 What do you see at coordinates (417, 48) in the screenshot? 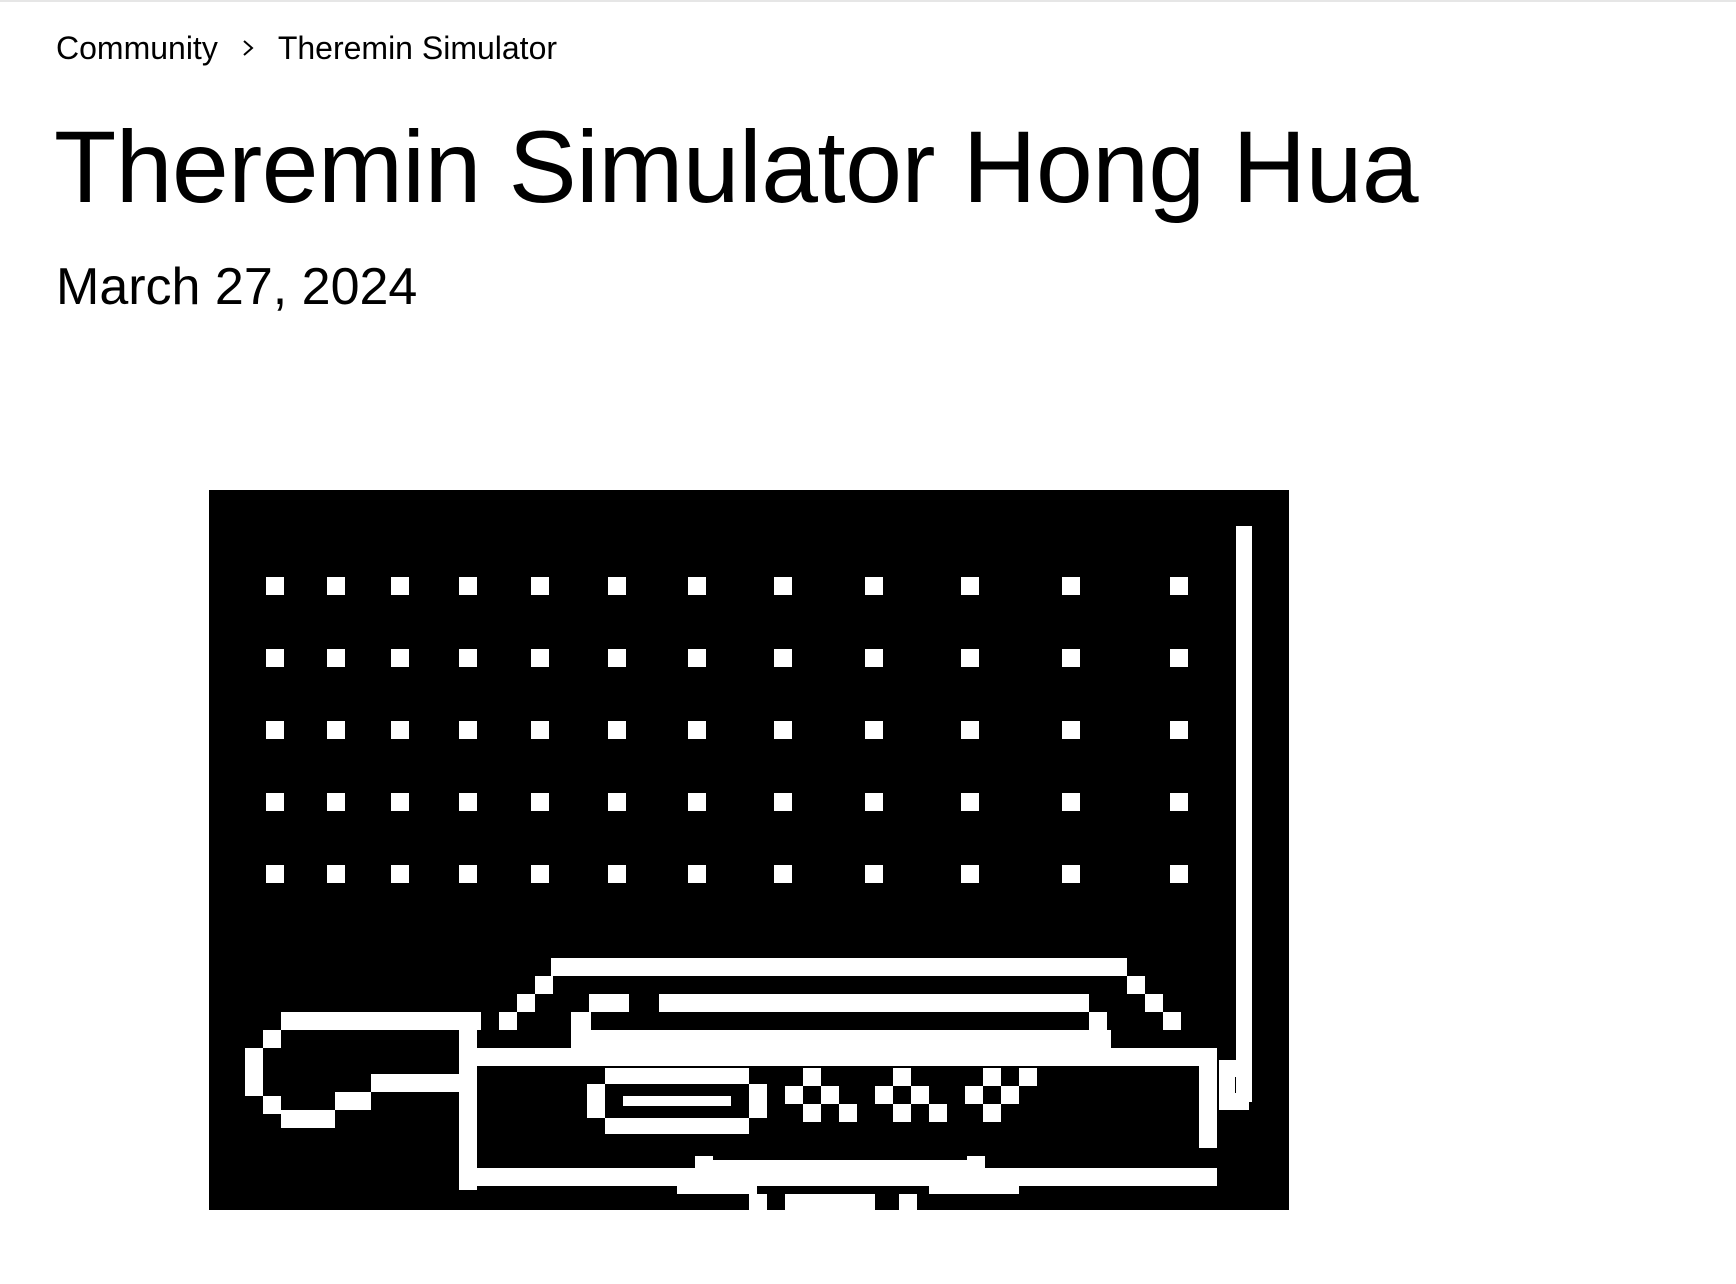
I see `breadcrumb-item-theremin-simulator: Theremin Simulator` at bounding box center [417, 48].